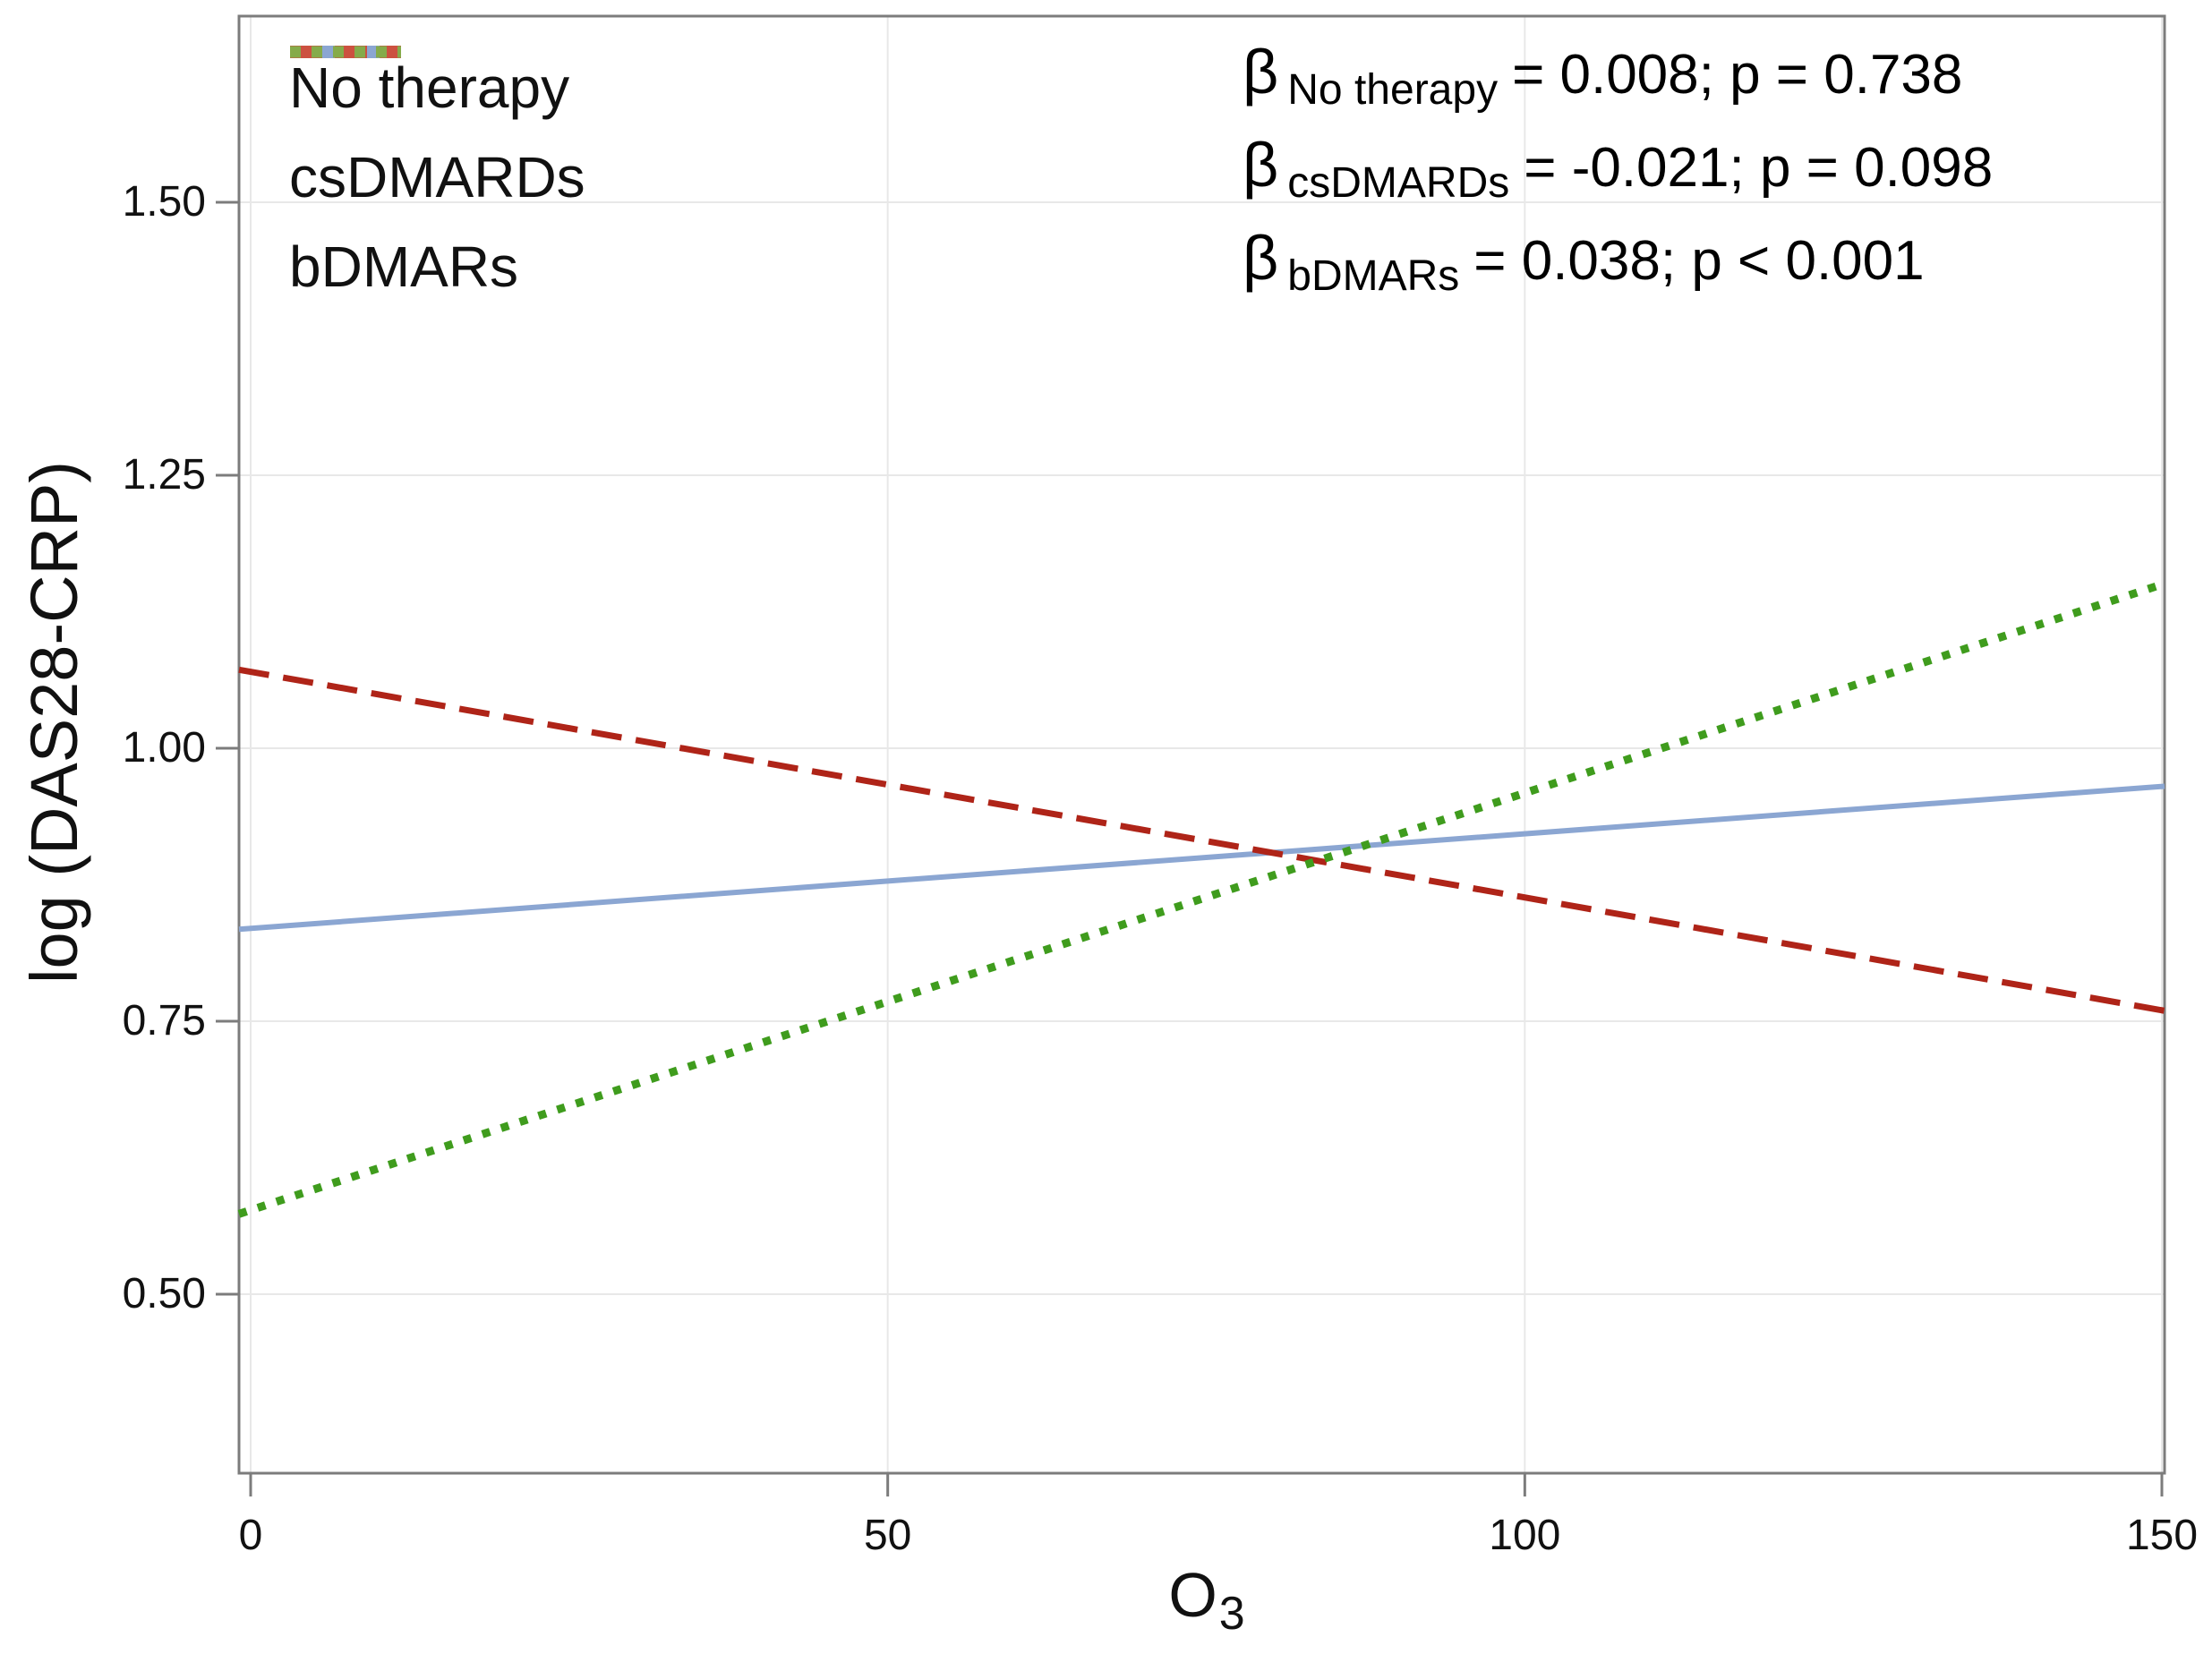 Image resolution: width=2212 pixels, height=1654 pixels. Describe the element at coordinates (1699, 261) in the screenshot. I see `annotation-text: = 0.038; p < 0.001` at that location.